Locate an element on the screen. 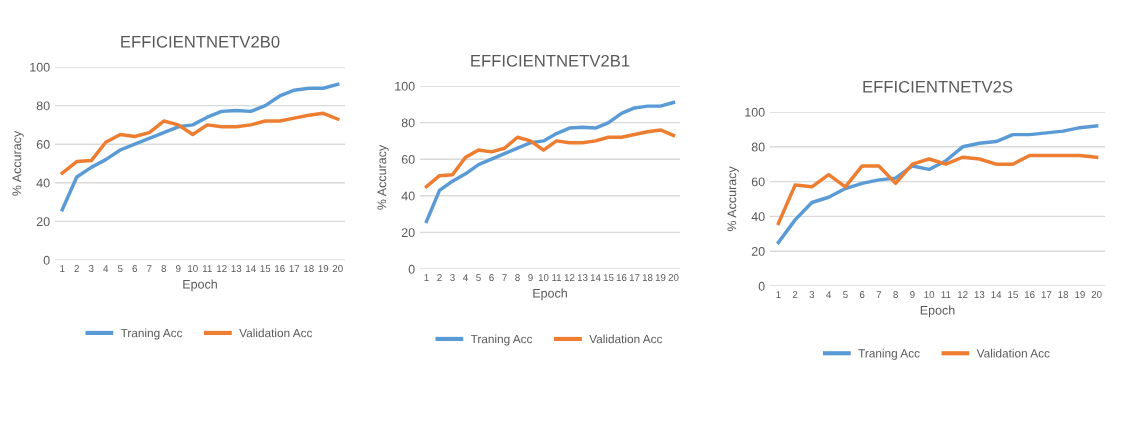  chart-title: EFFICIENTNETV2S is located at coordinates (938, 86).